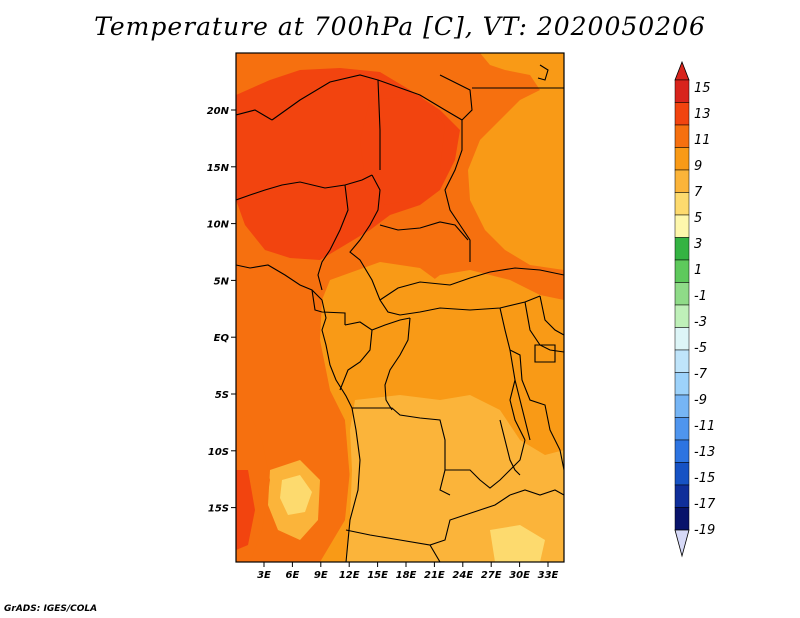 The image size is (800, 618). What do you see at coordinates (293, 575) in the screenshot?
I see `lon-tick-label: 6E` at bounding box center [293, 575].